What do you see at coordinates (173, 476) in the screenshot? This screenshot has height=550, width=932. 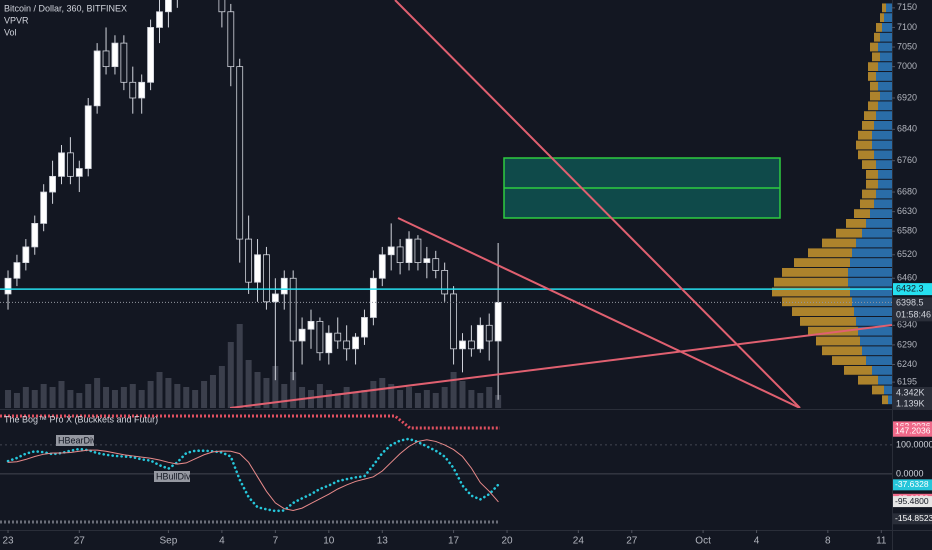 I see `annotation: HBullDiv` at bounding box center [173, 476].